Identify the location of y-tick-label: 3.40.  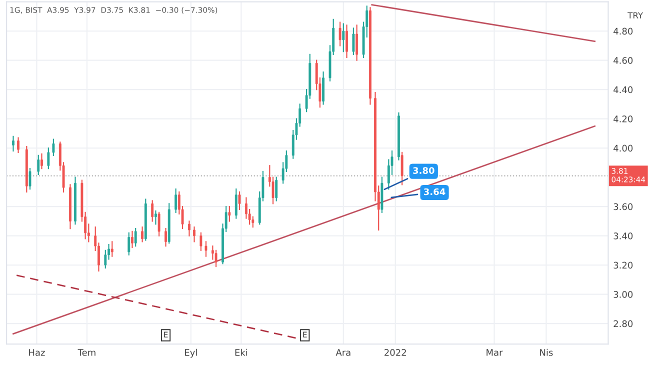
(623, 236).